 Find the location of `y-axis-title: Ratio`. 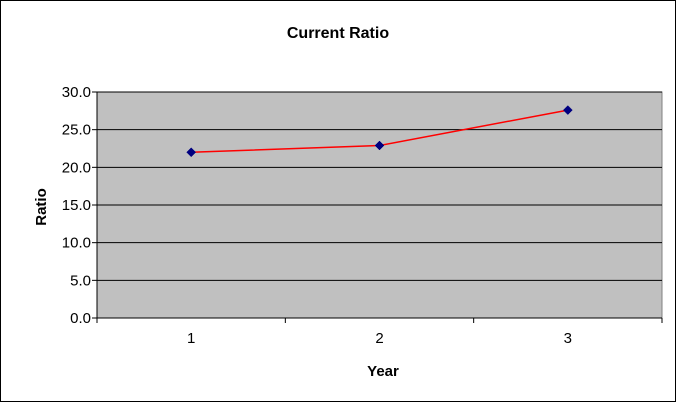

y-axis-title: Ratio is located at coordinates (41, 207).